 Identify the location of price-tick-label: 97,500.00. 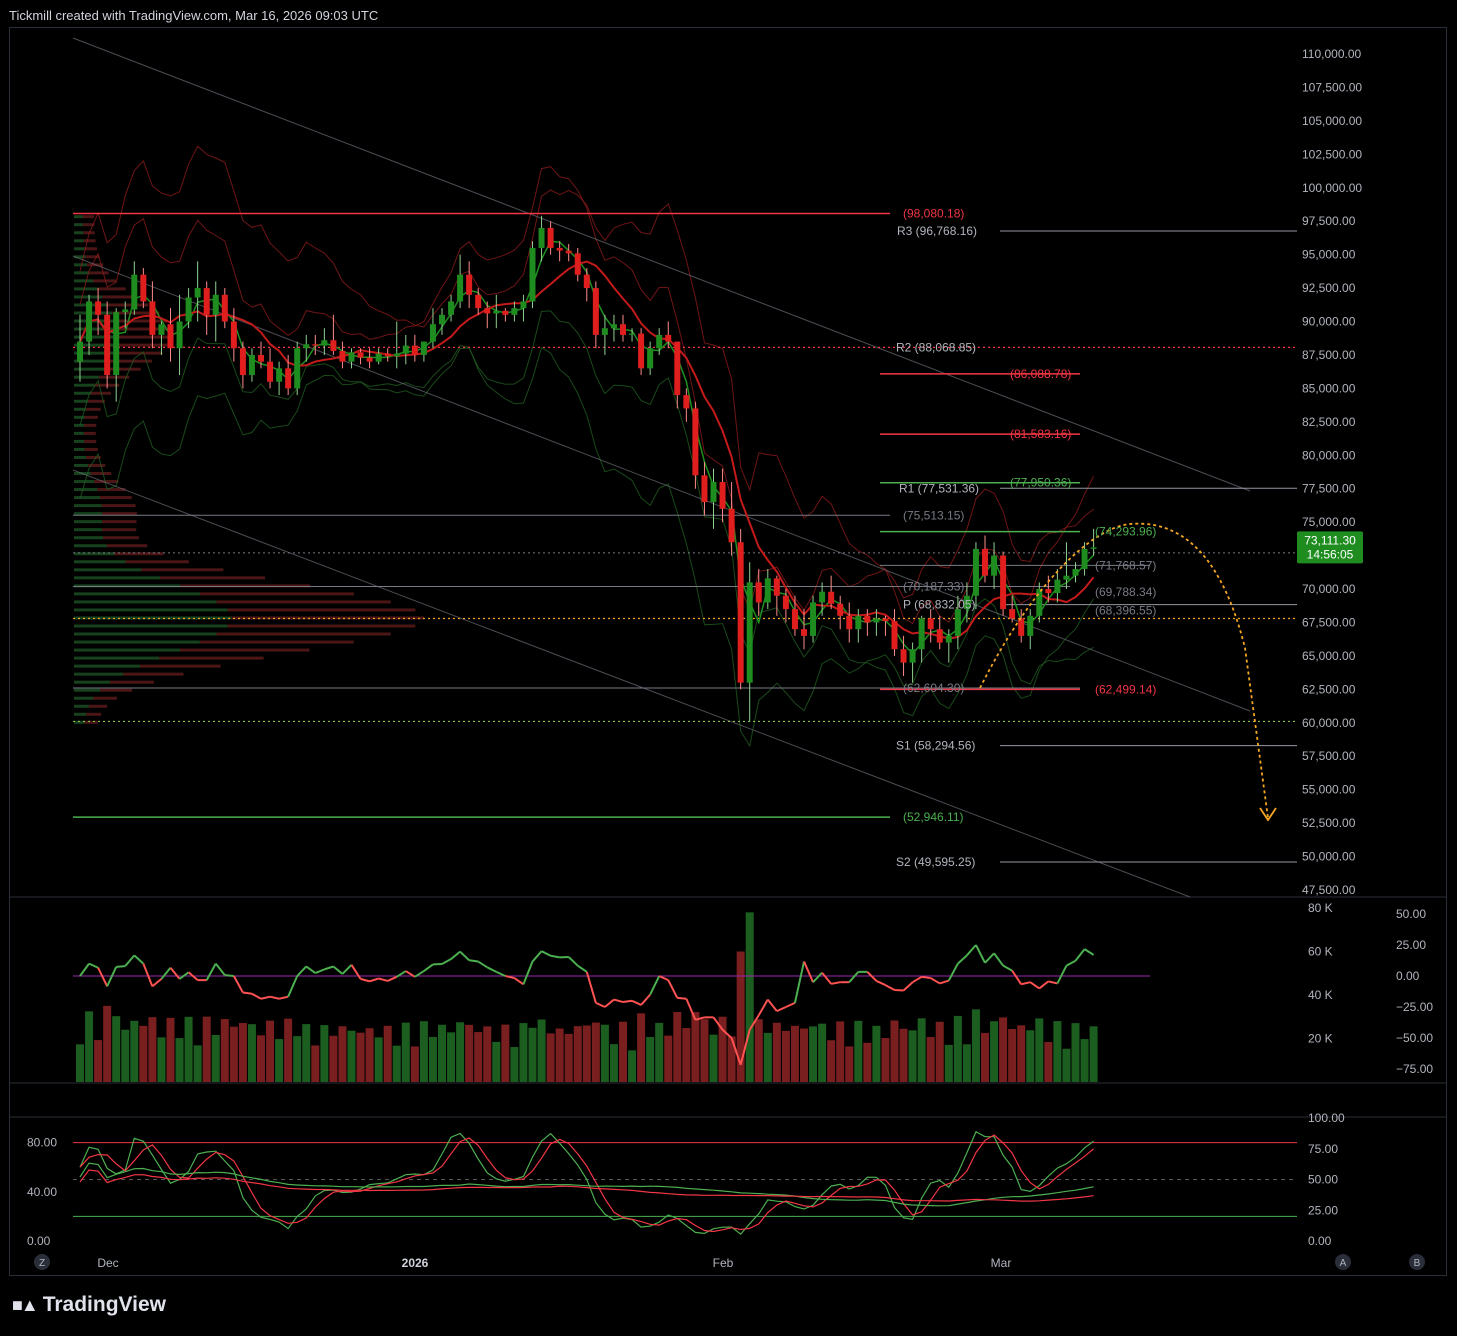
(1329, 221).